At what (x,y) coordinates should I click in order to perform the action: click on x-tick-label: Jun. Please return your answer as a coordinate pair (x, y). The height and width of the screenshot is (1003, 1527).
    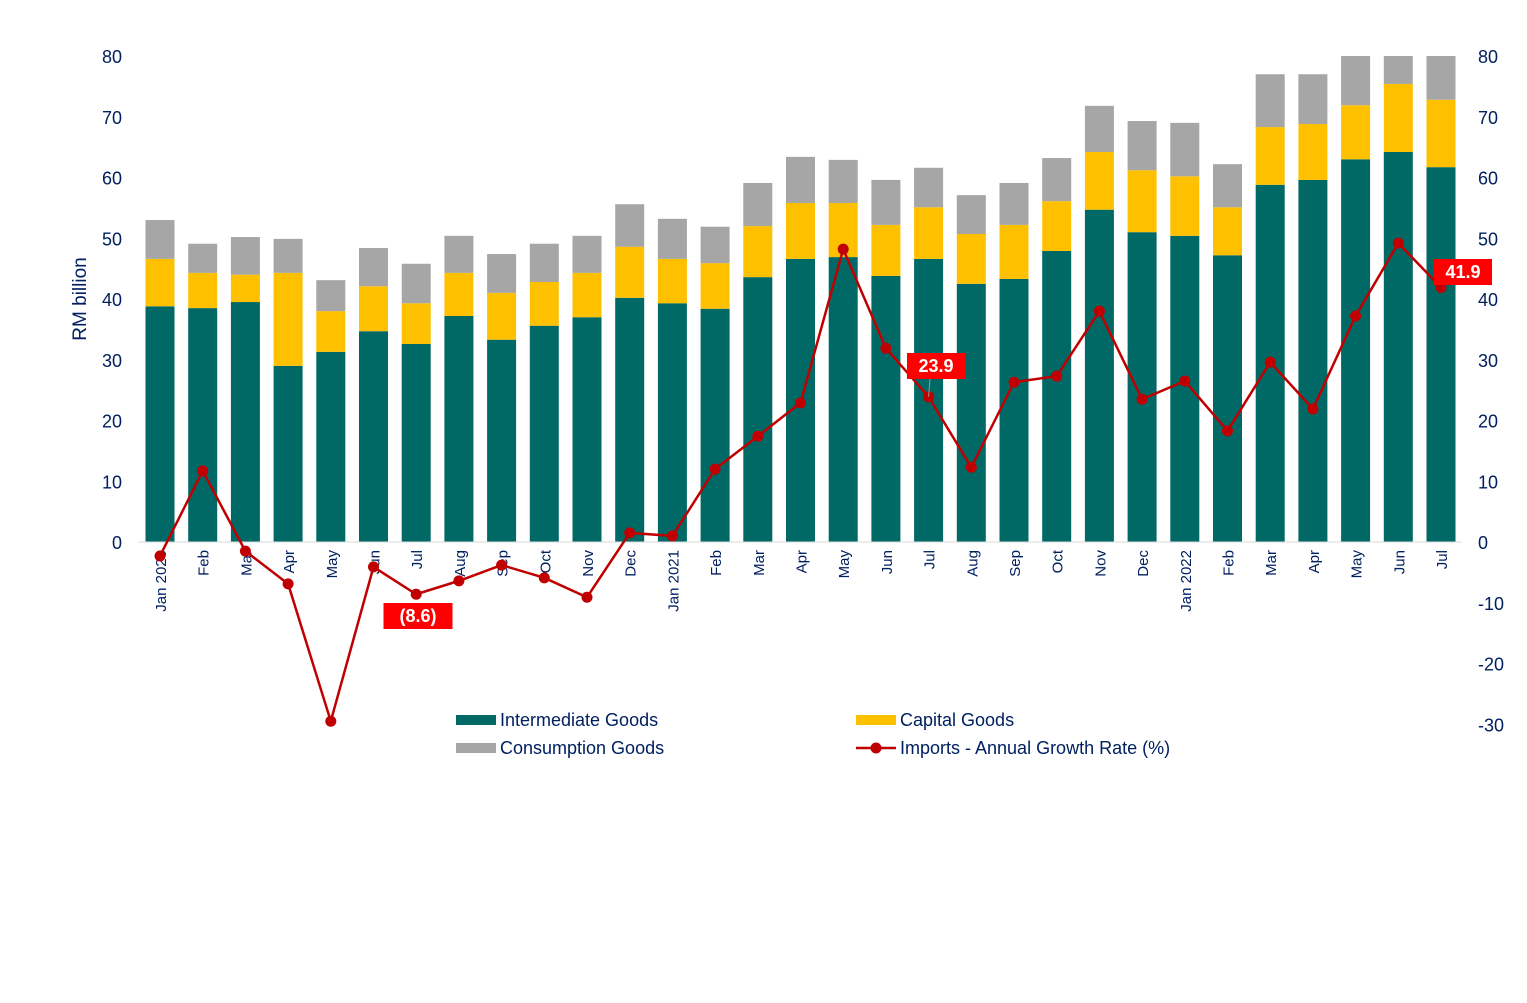
    Looking at the image, I should click on (1399, 562).